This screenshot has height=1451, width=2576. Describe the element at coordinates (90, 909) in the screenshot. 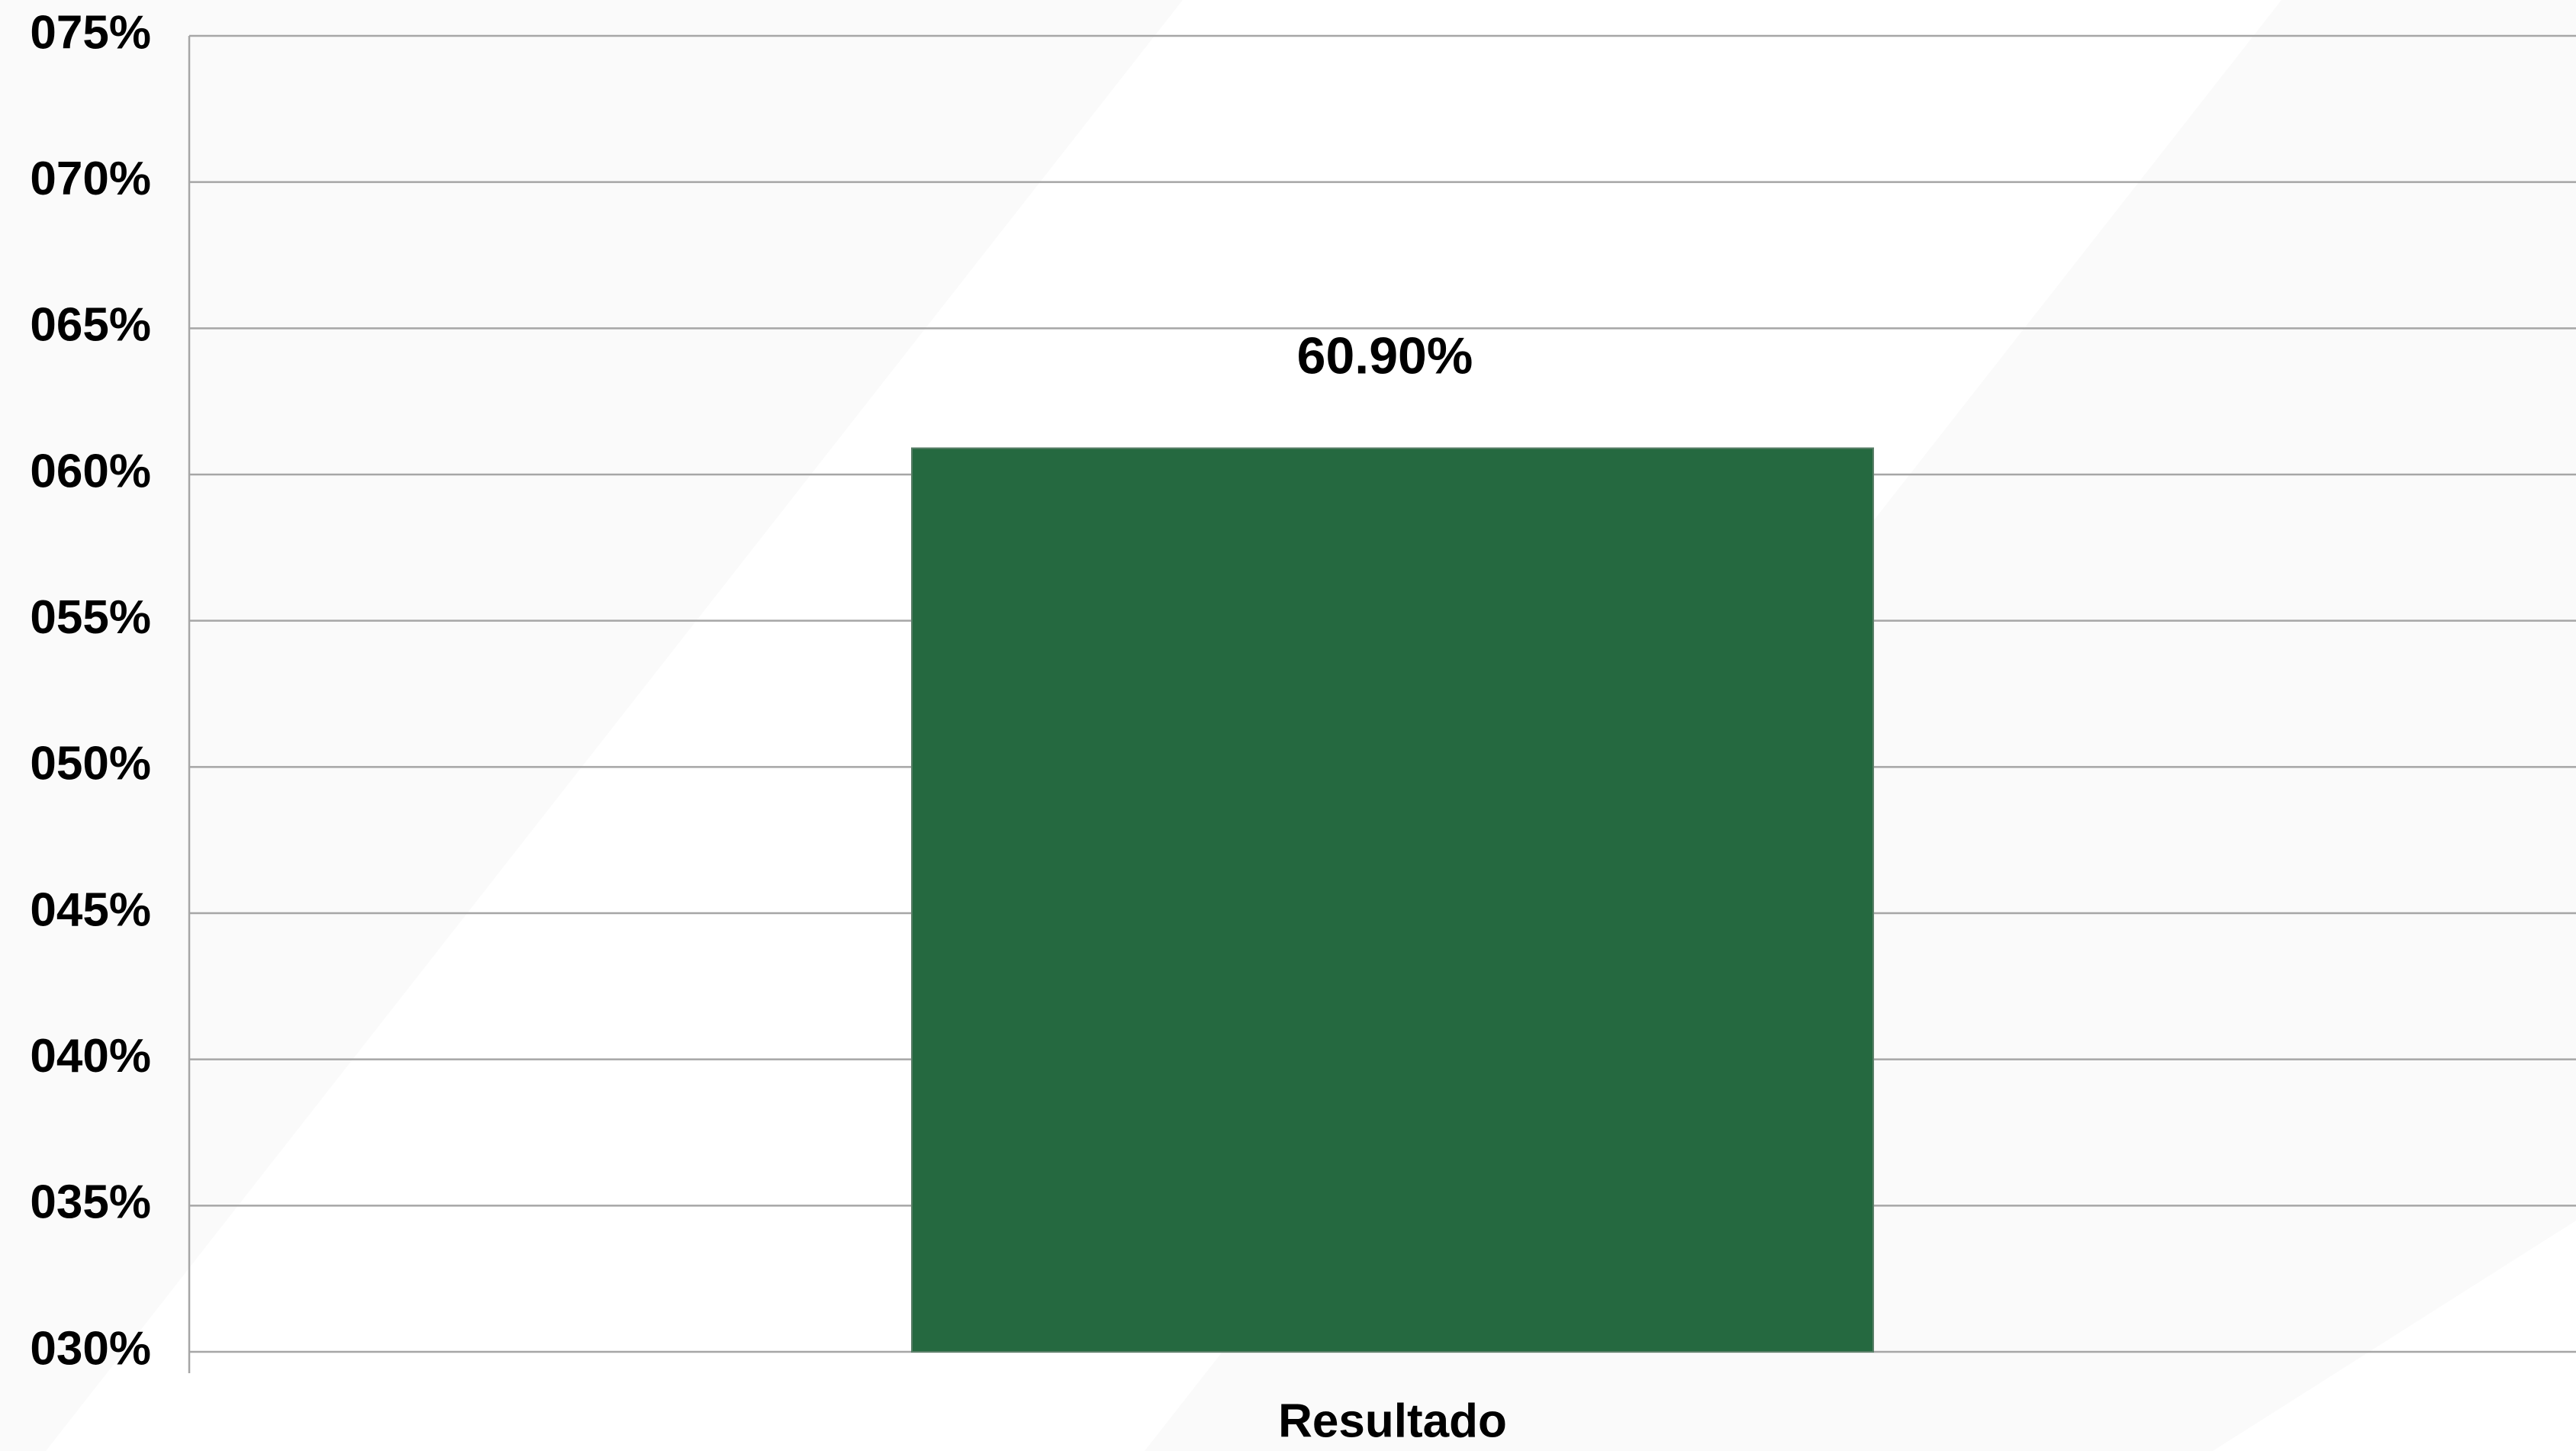

I see `y-tick-label: 045%` at that location.